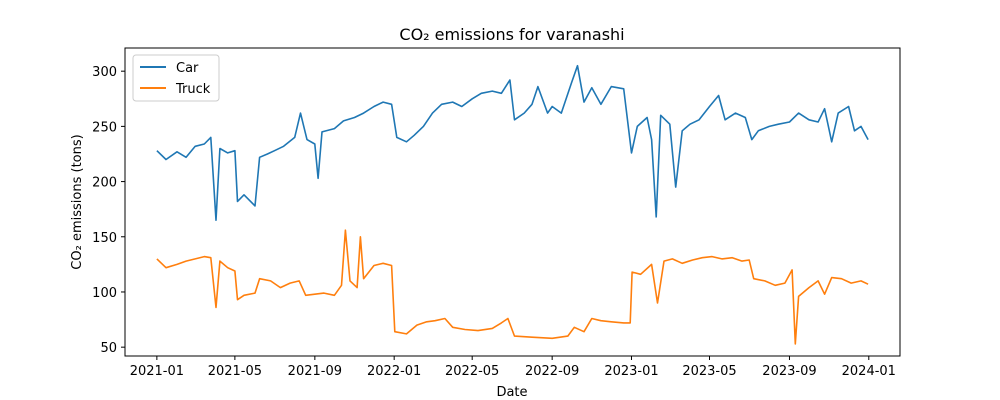 The width and height of the screenshot is (1000, 400). What do you see at coordinates (315, 371) in the screenshot?
I see `x-tick-label: 2021-09` at bounding box center [315, 371].